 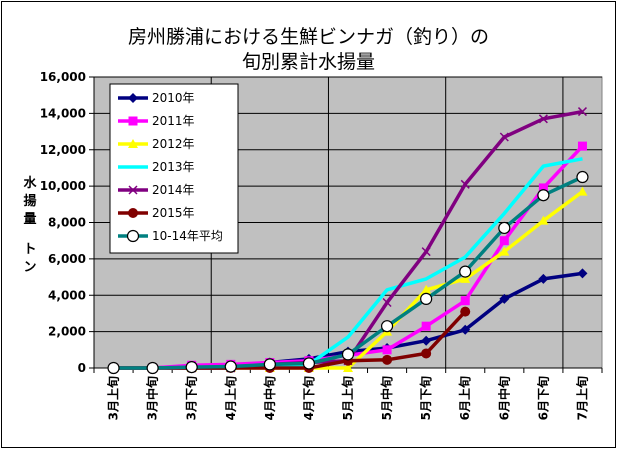 What do you see at coordinates (30, 267) in the screenshot?
I see `y-axis-label-char: ン` at bounding box center [30, 267].